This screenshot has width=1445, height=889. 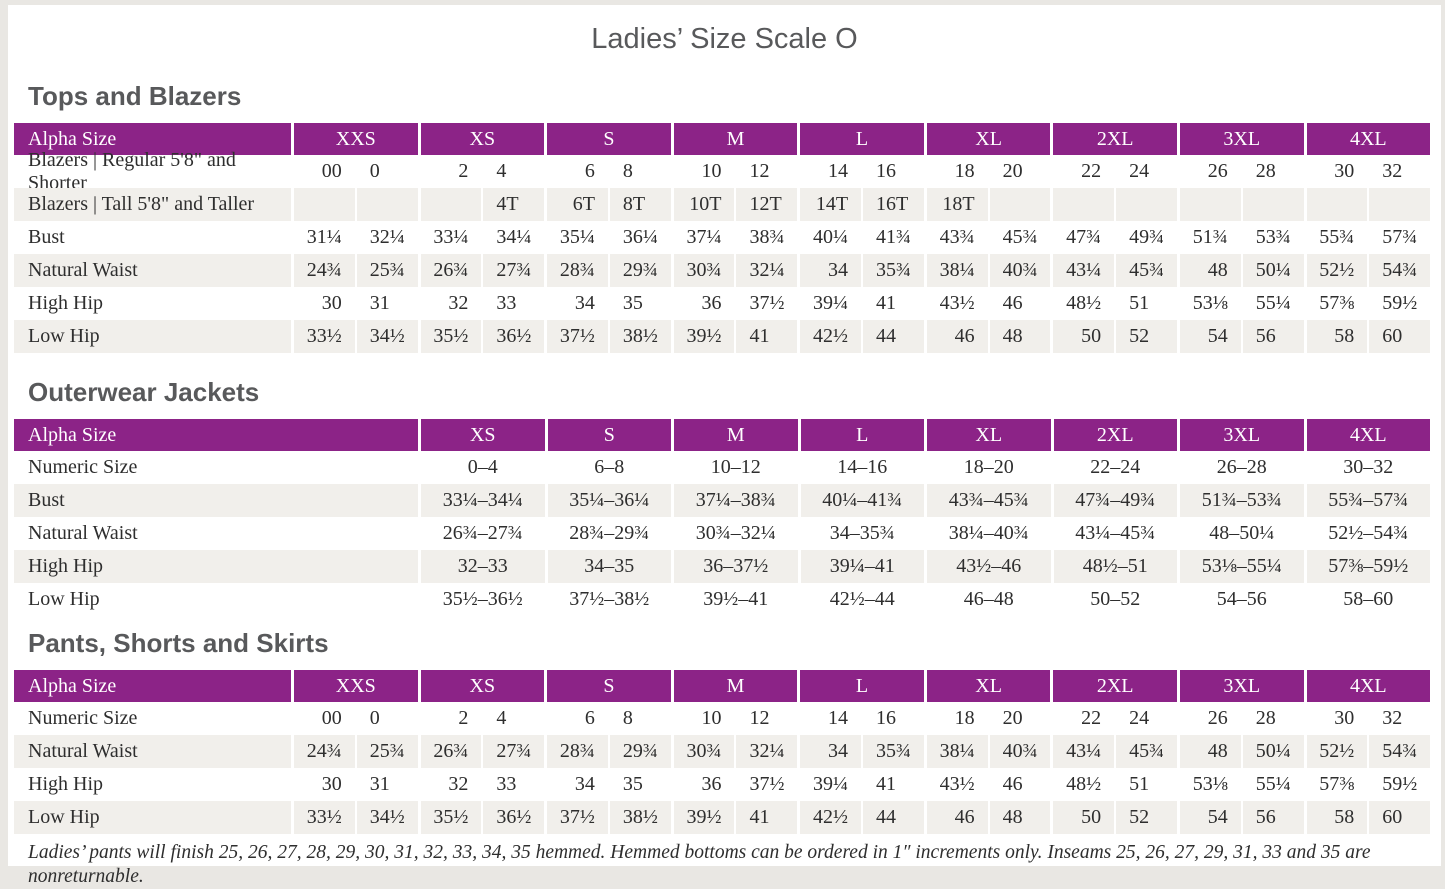 I want to click on size-value: 25¾, so click(x=387, y=270).